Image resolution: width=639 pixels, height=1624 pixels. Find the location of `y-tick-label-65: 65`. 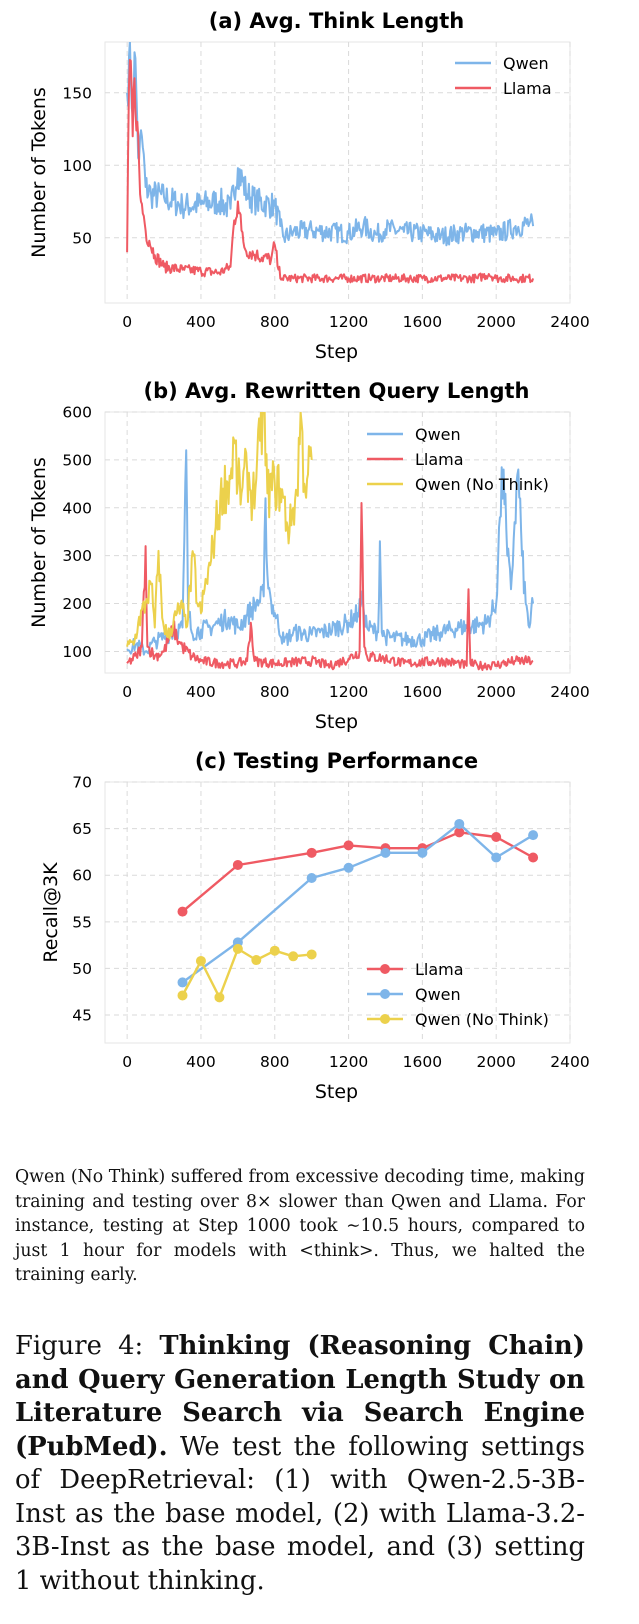

y-tick-label-65: 65 is located at coordinates (82, 829).